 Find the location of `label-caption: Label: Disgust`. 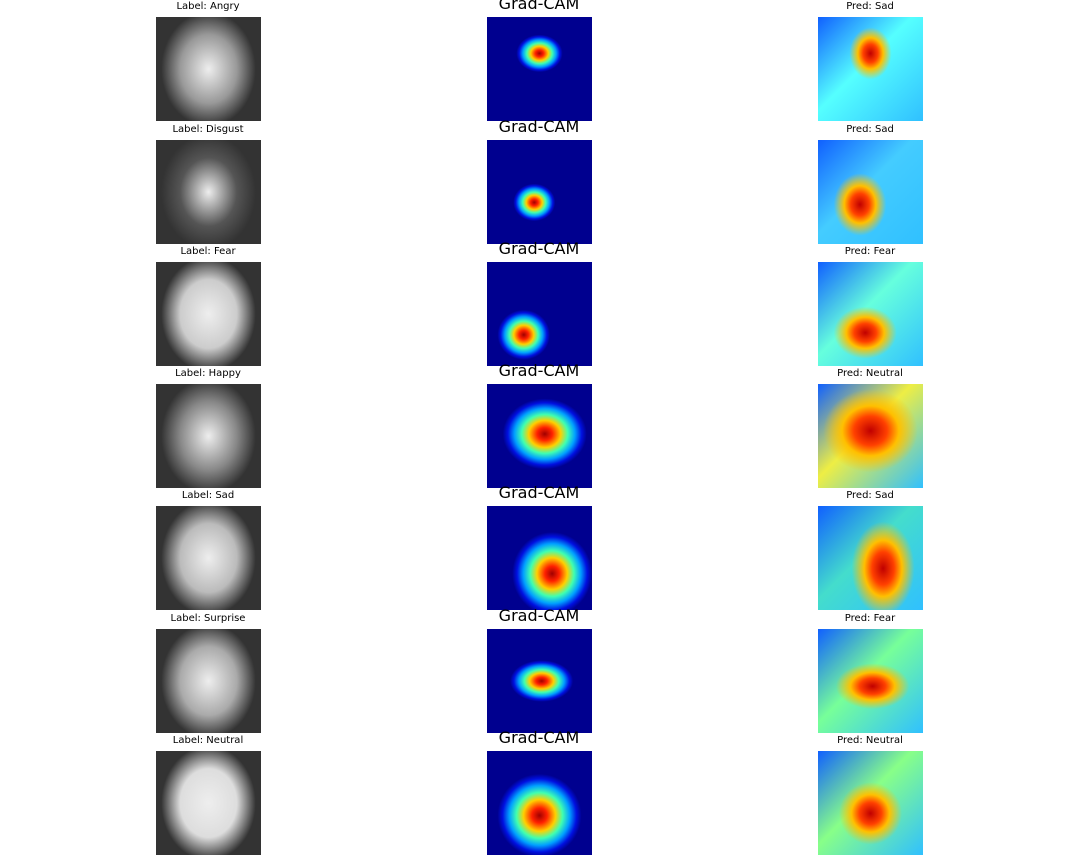

label-caption: Label: Disgust is located at coordinates (208, 129).